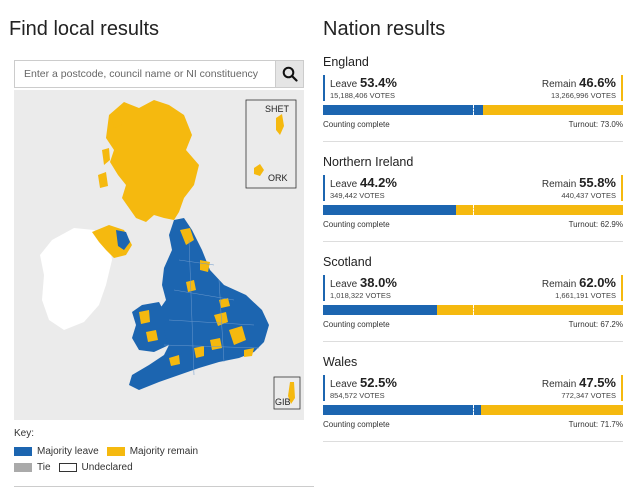  Describe the element at coordinates (278, 178) in the screenshot. I see `inset-label-orkney: ORK` at that location.